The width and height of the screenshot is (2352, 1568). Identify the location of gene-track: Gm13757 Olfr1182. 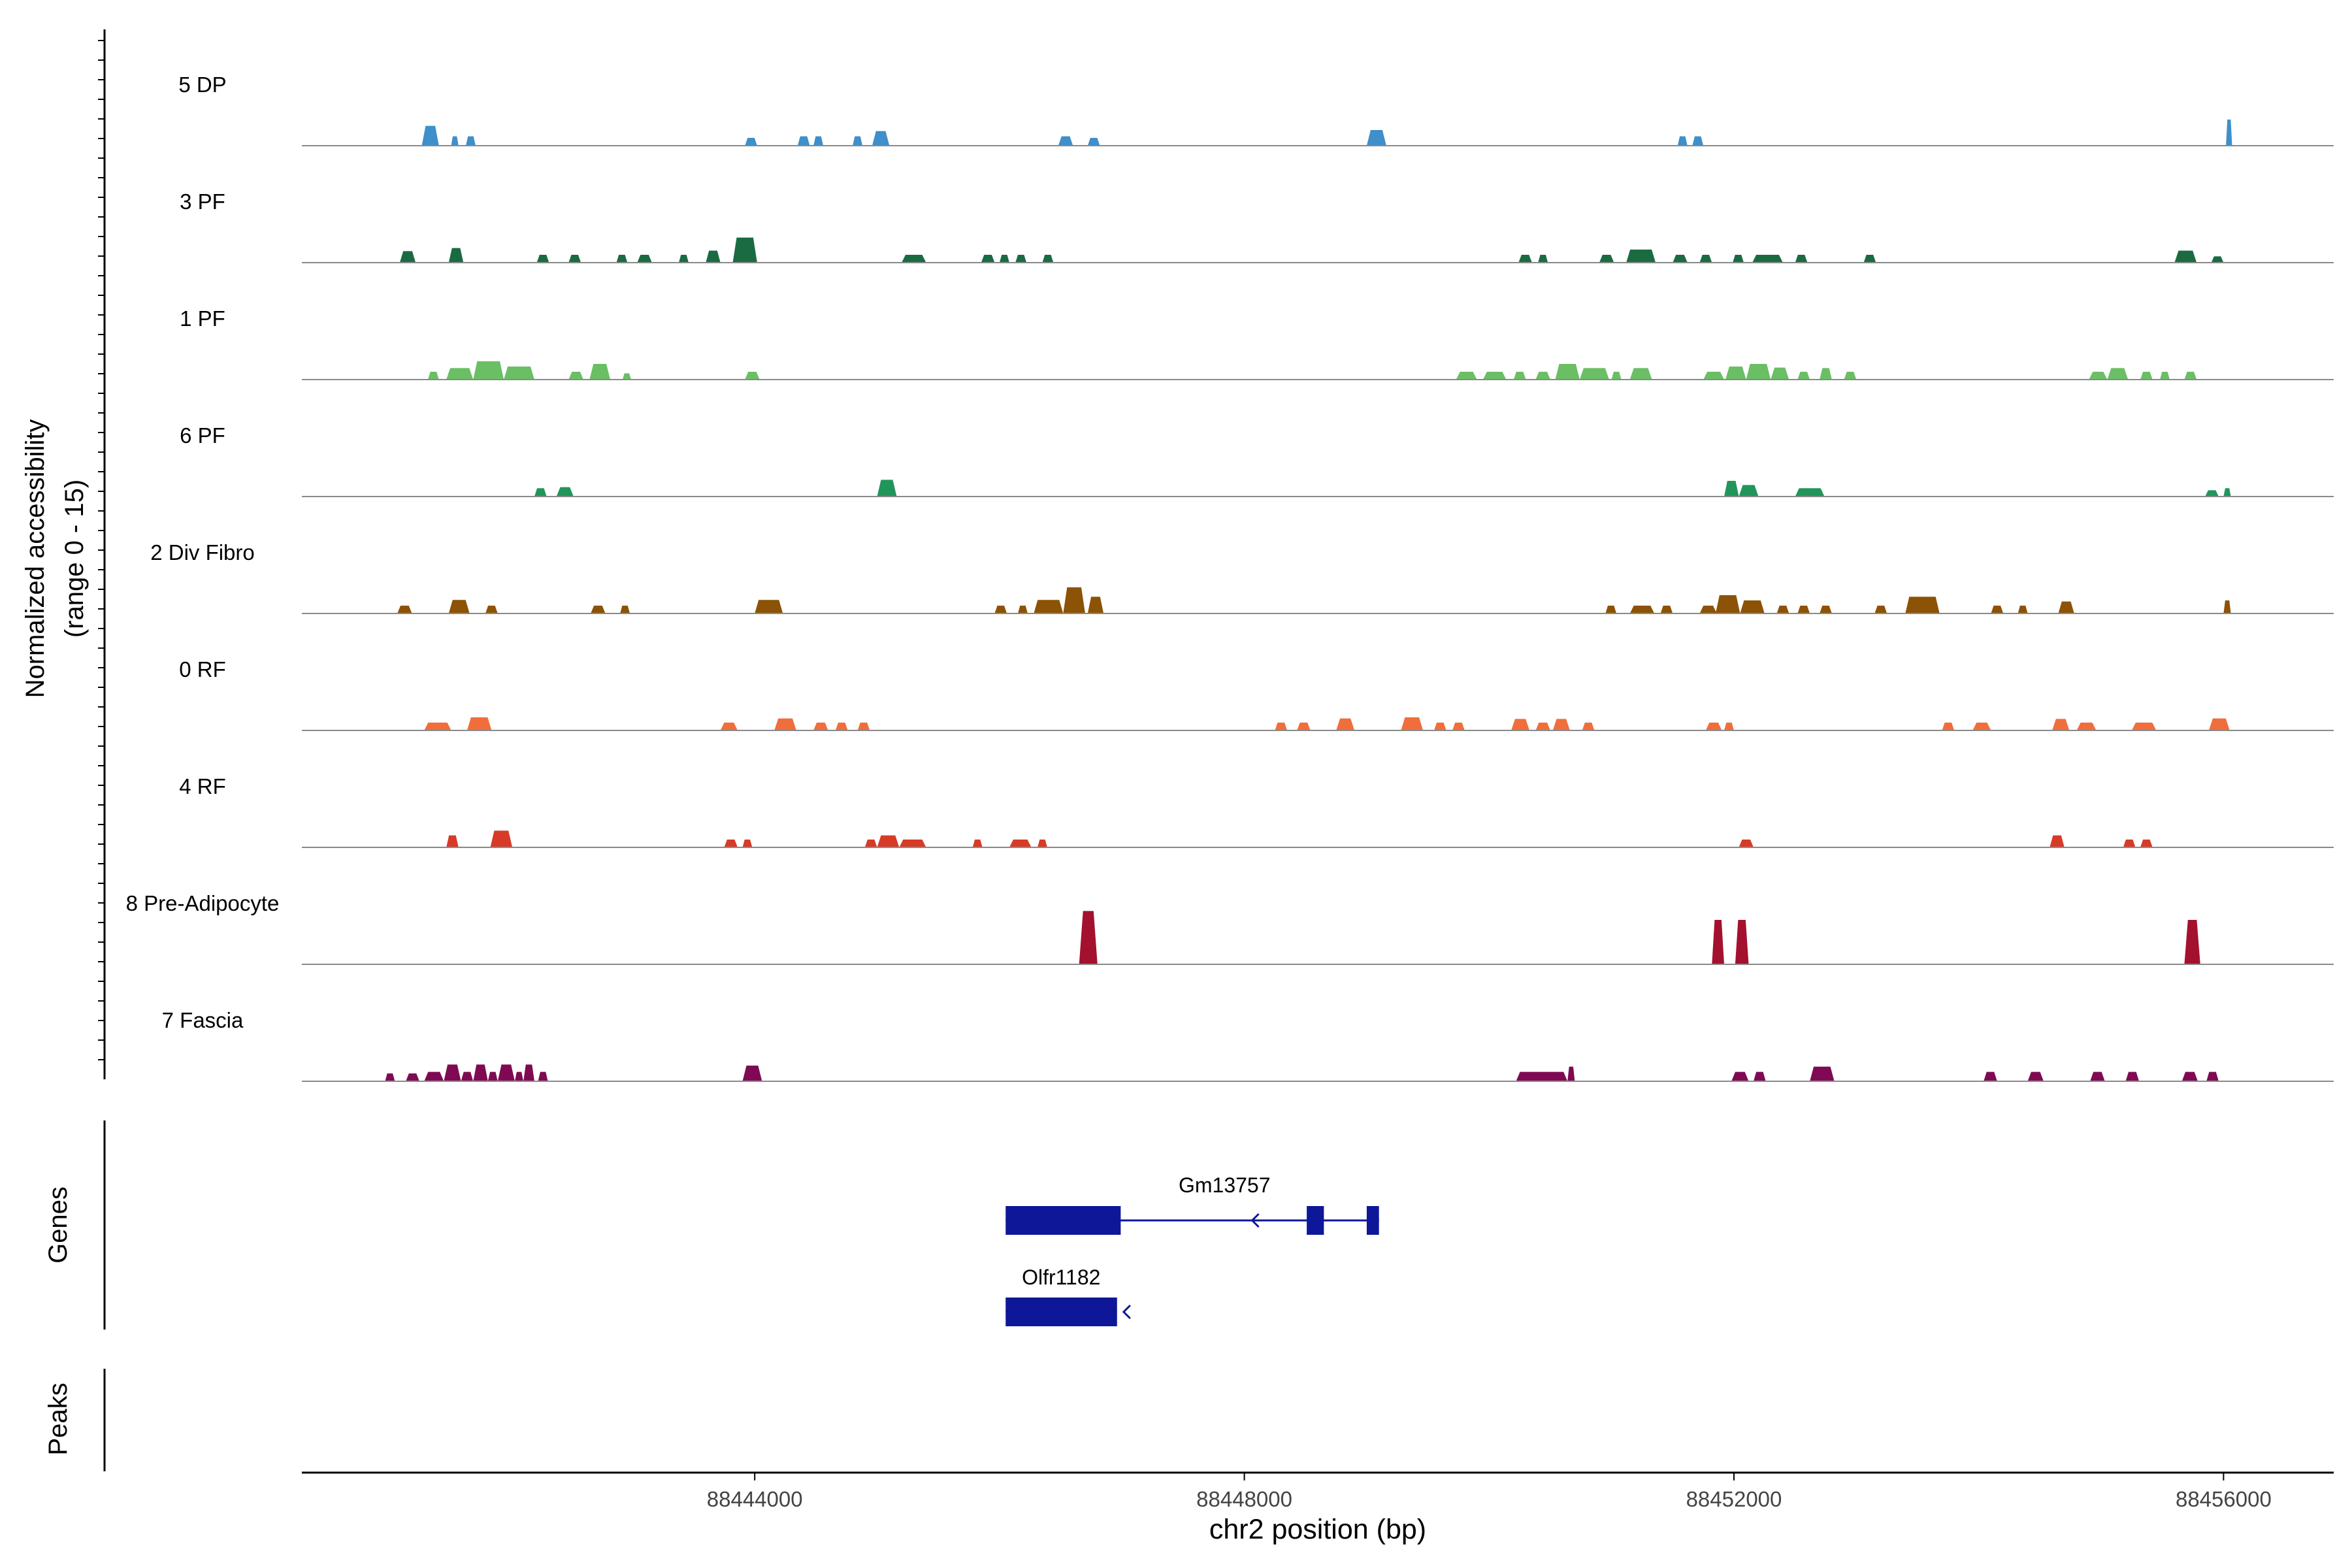
(1192, 1249).